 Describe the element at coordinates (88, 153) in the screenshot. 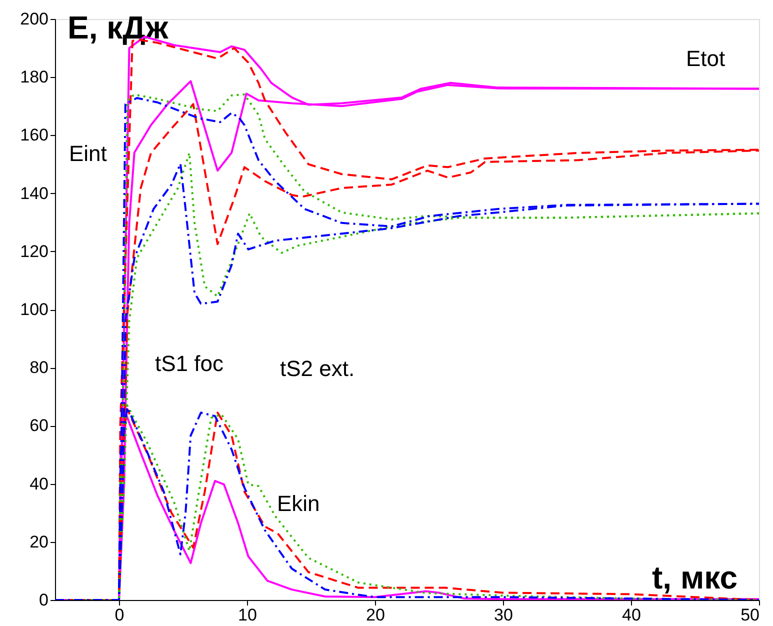

I see `annotation: Eint` at that location.